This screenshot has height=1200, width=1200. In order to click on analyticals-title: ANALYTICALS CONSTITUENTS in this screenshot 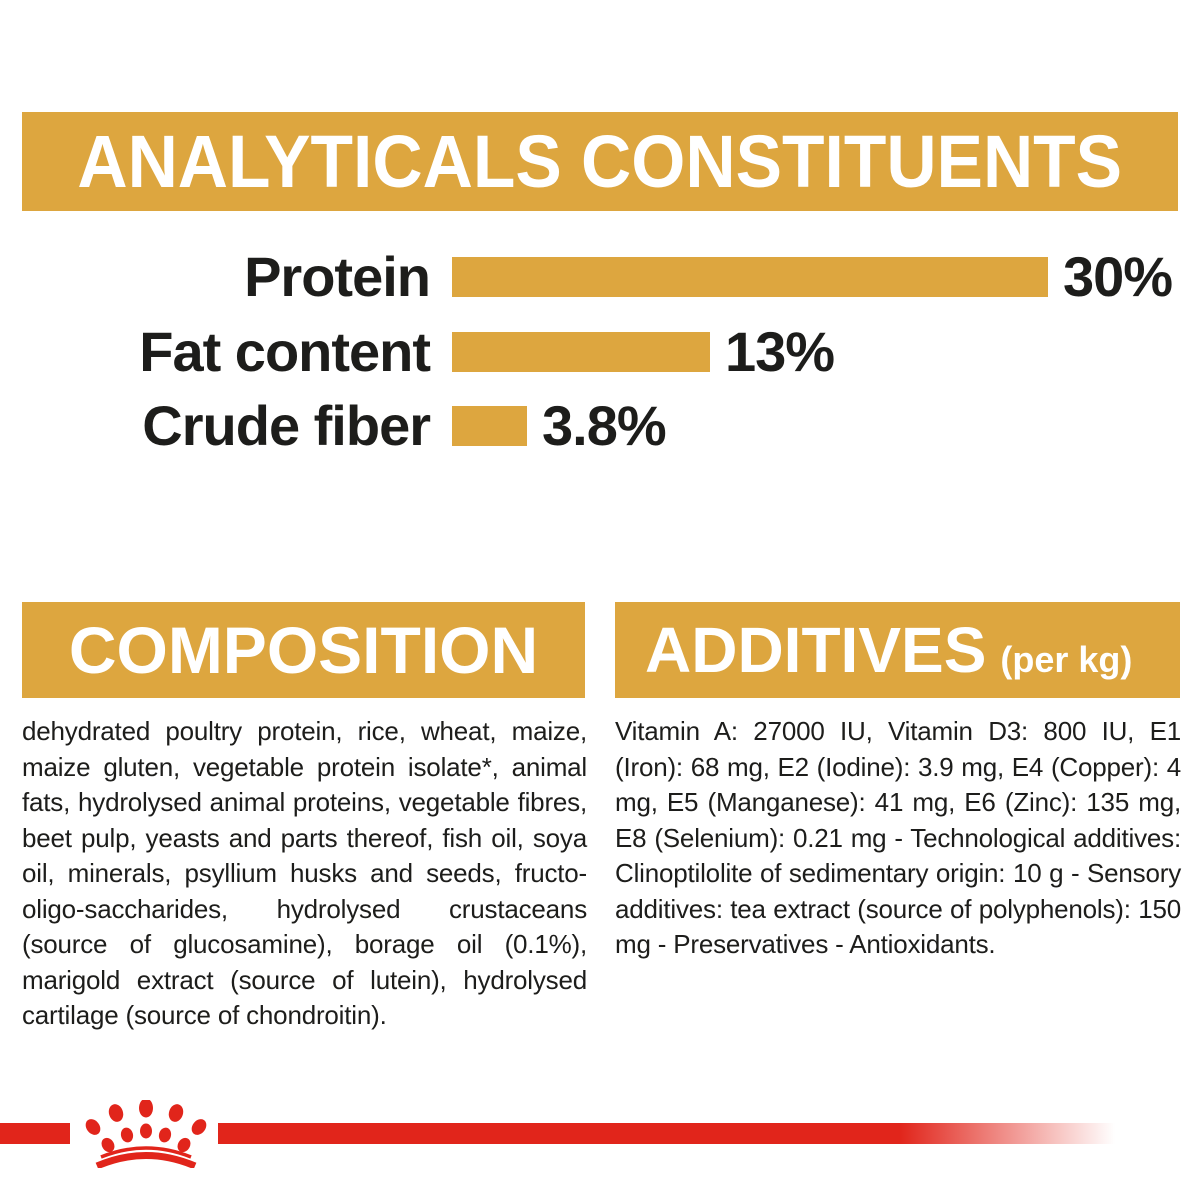, I will do `click(600, 161)`.